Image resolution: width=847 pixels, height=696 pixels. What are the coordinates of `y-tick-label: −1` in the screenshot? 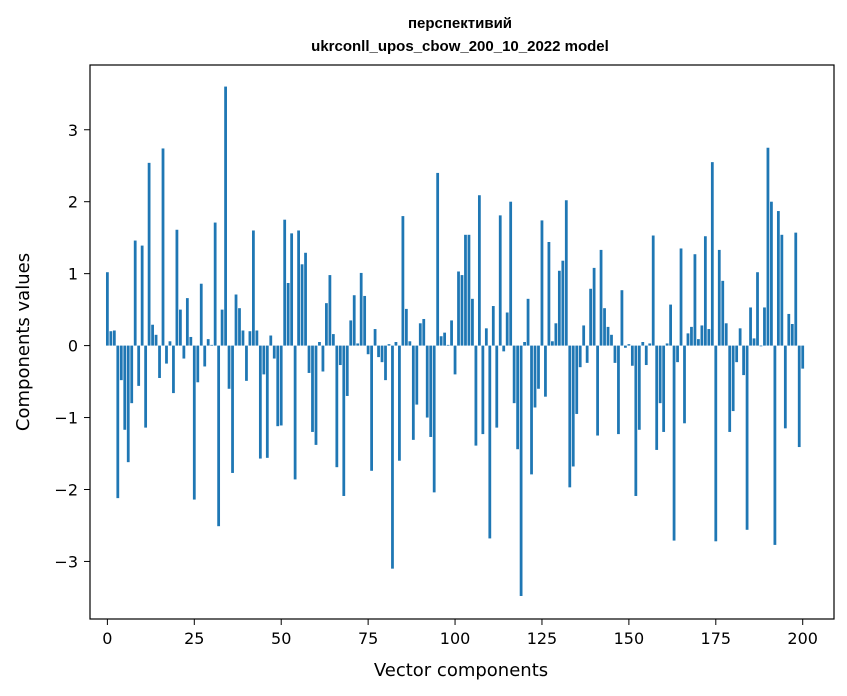 It's located at (66, 418).